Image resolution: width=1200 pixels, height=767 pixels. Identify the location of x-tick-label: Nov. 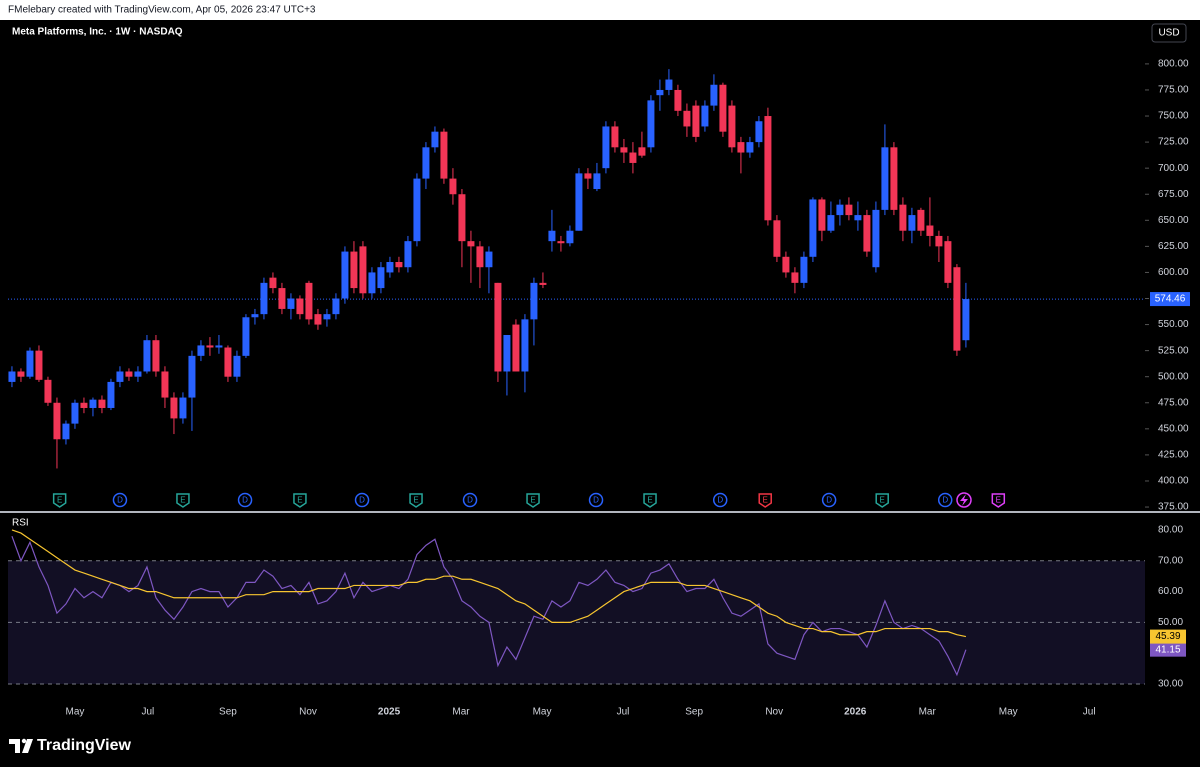
(774, 712).